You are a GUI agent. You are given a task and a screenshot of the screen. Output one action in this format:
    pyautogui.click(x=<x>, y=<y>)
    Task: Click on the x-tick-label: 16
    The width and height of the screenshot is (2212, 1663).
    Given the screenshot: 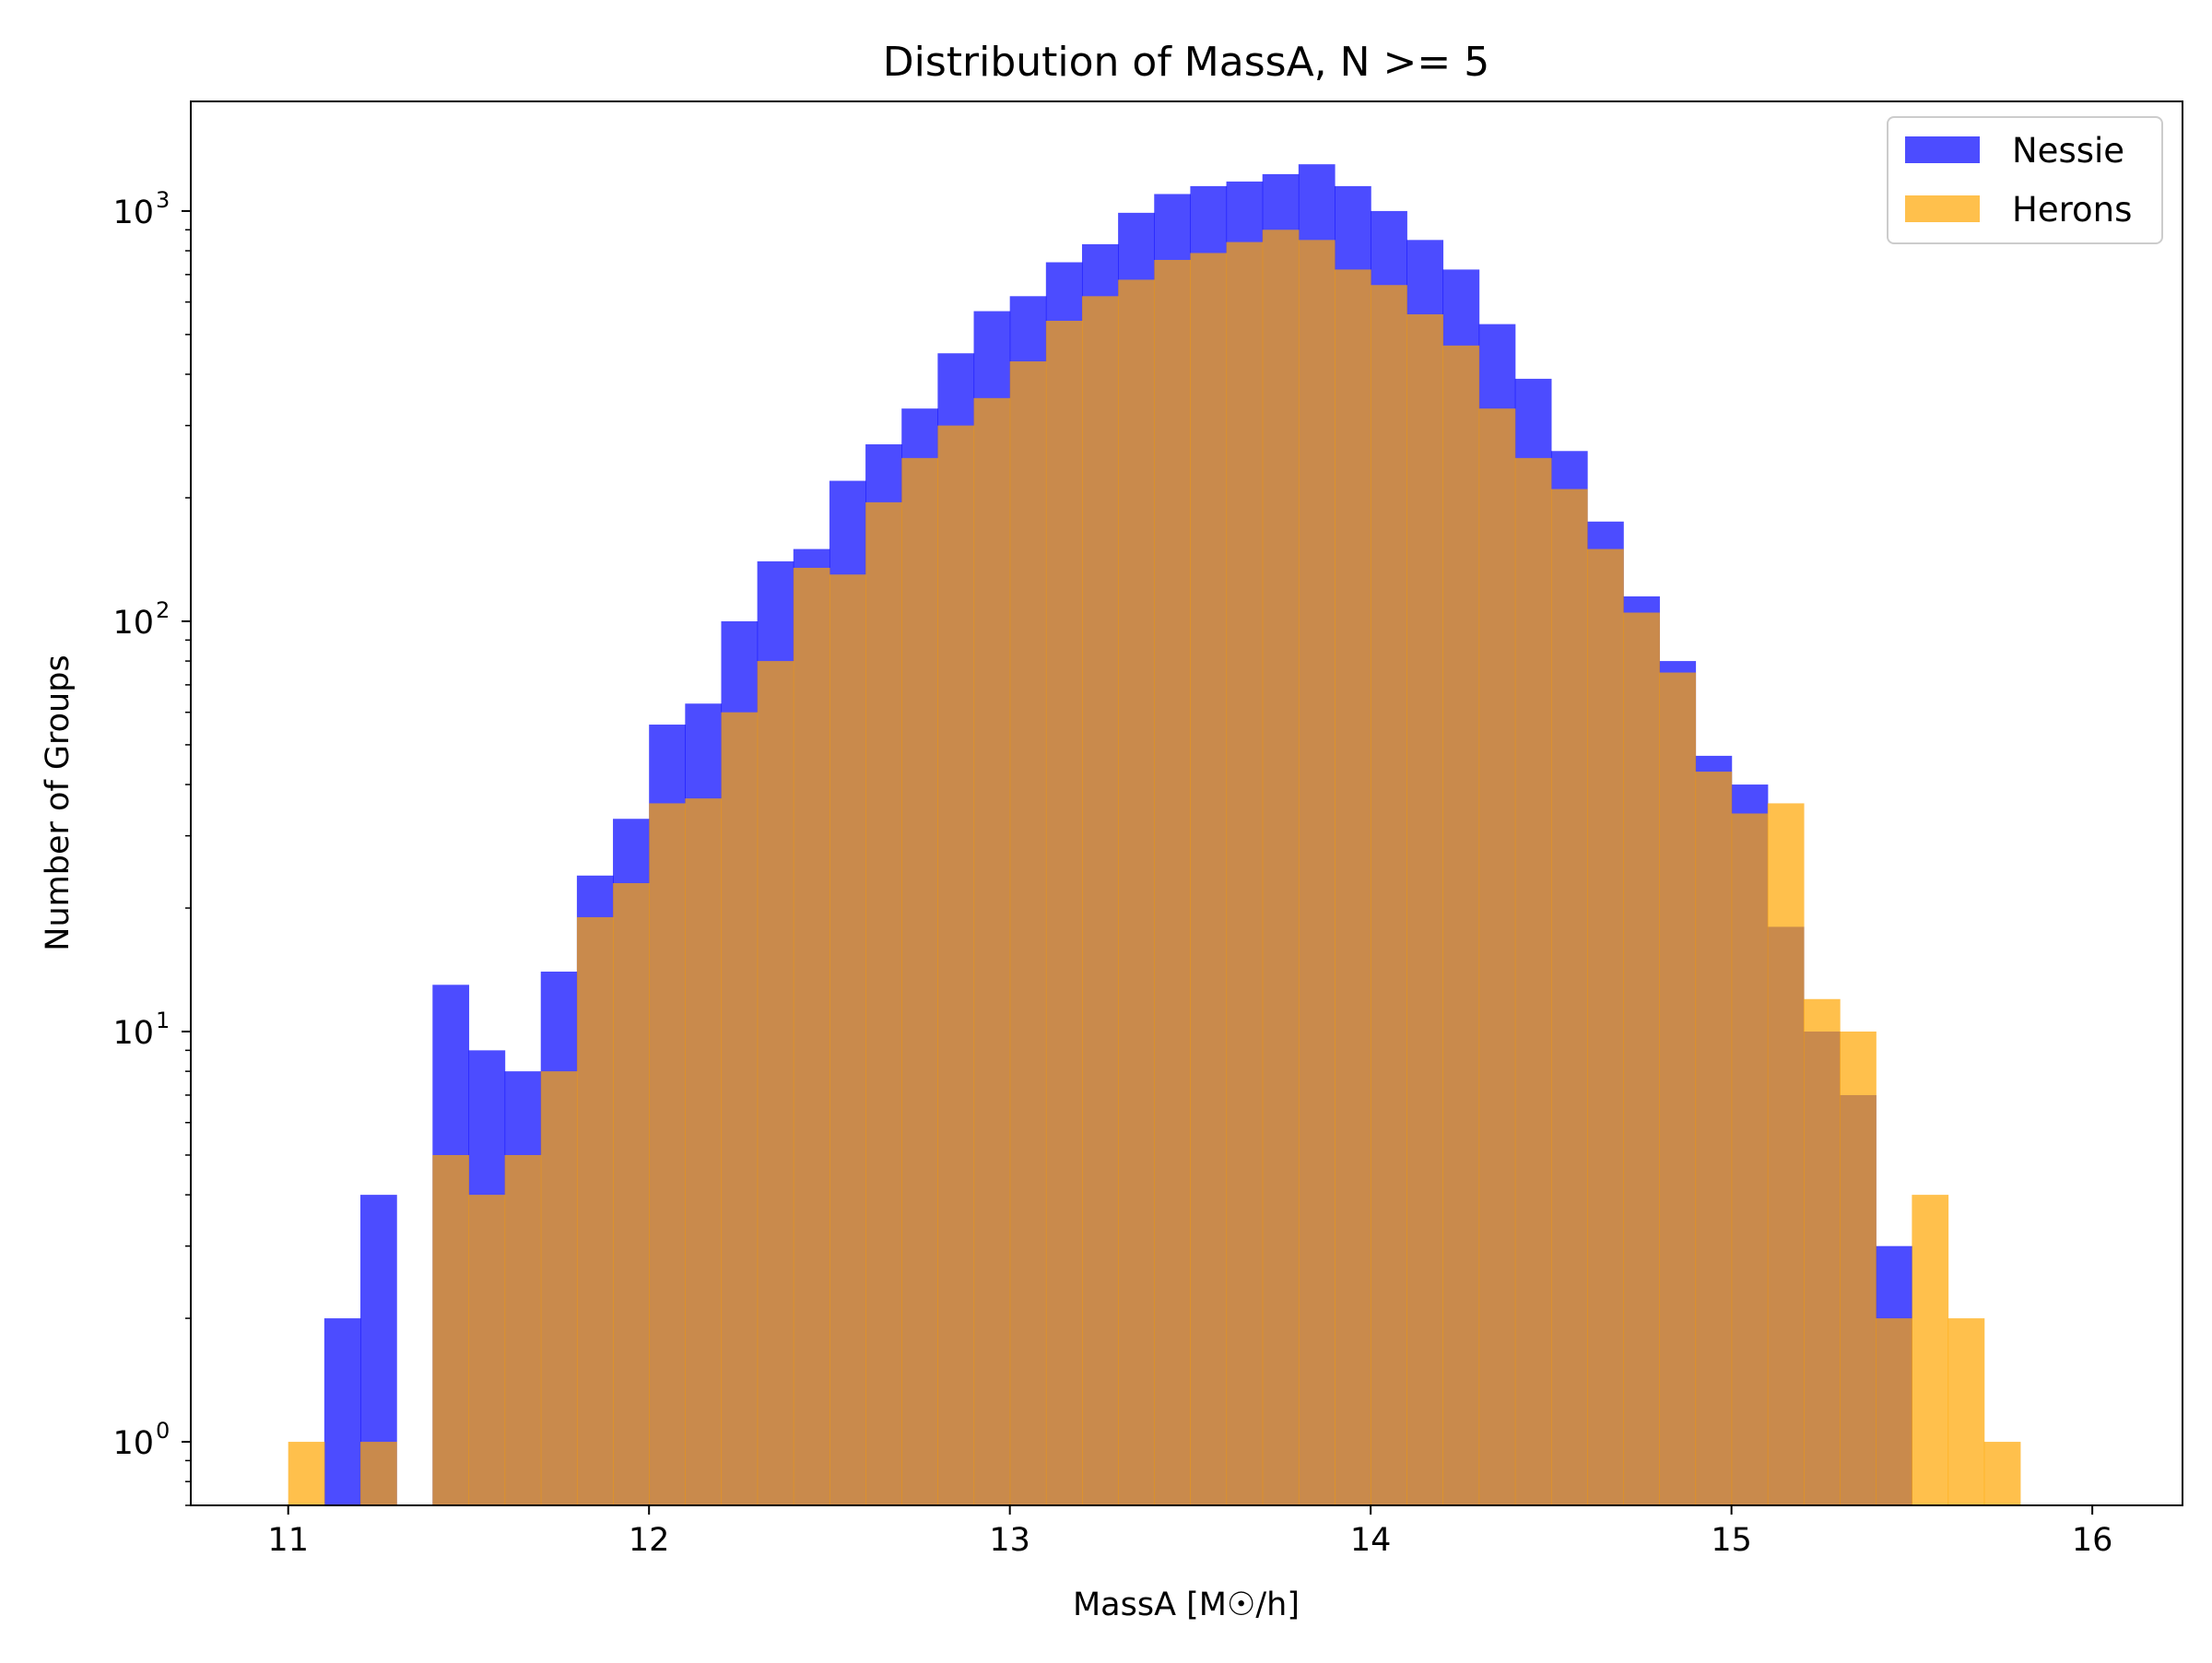 What is the action you would take?
    pyautogui.click(x=2092, y=1540)
    